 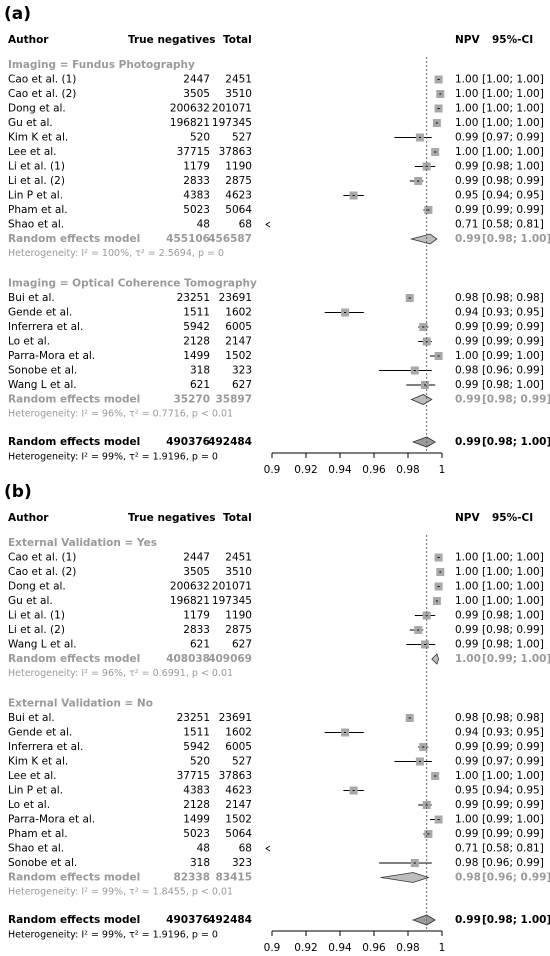 I want to click on study-author: Parra-Mora et al., so click(x=51, y=356).